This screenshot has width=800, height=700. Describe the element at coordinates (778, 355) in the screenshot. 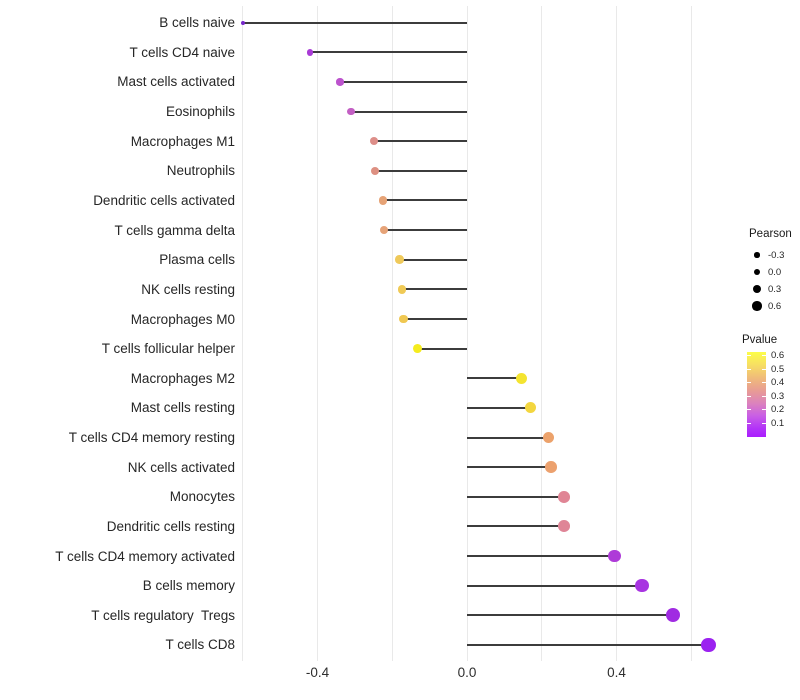

I see `pvalue-legend-label: 0.6` at that location.